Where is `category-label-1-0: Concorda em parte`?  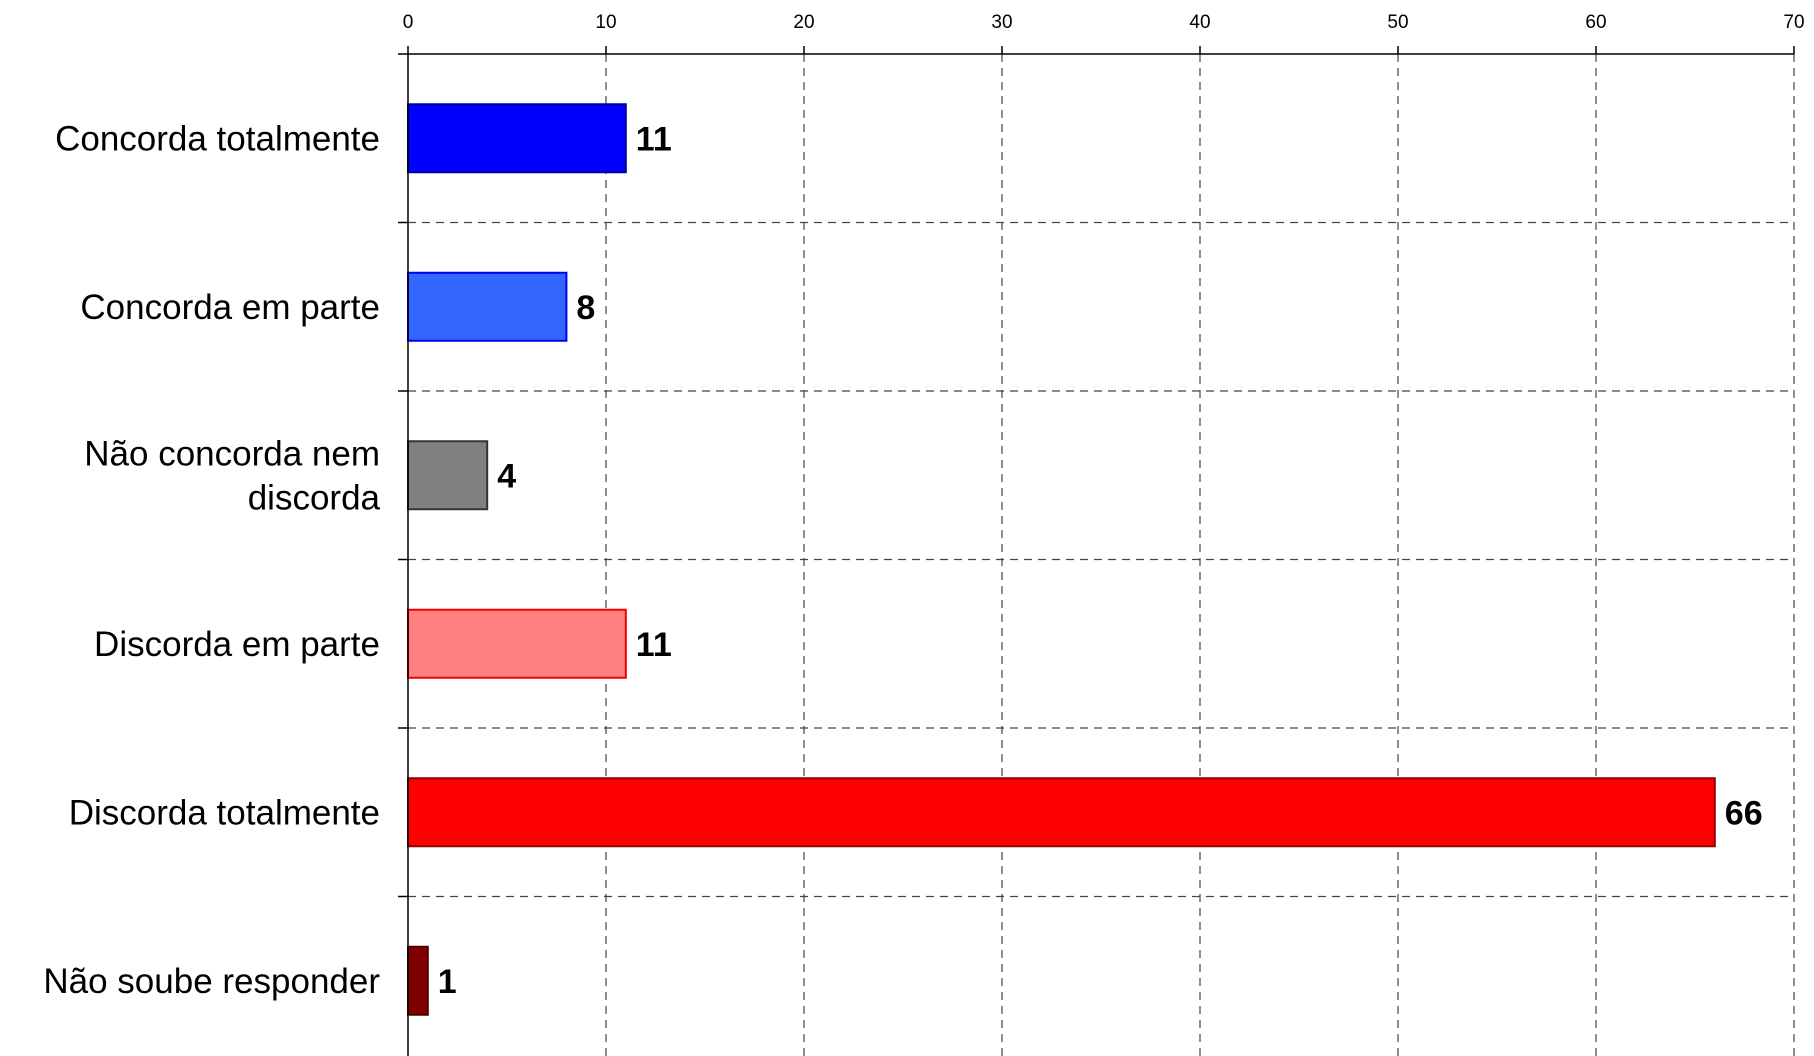
category-label-1-0: Concorda em parte is located at coordinates (230, 307).